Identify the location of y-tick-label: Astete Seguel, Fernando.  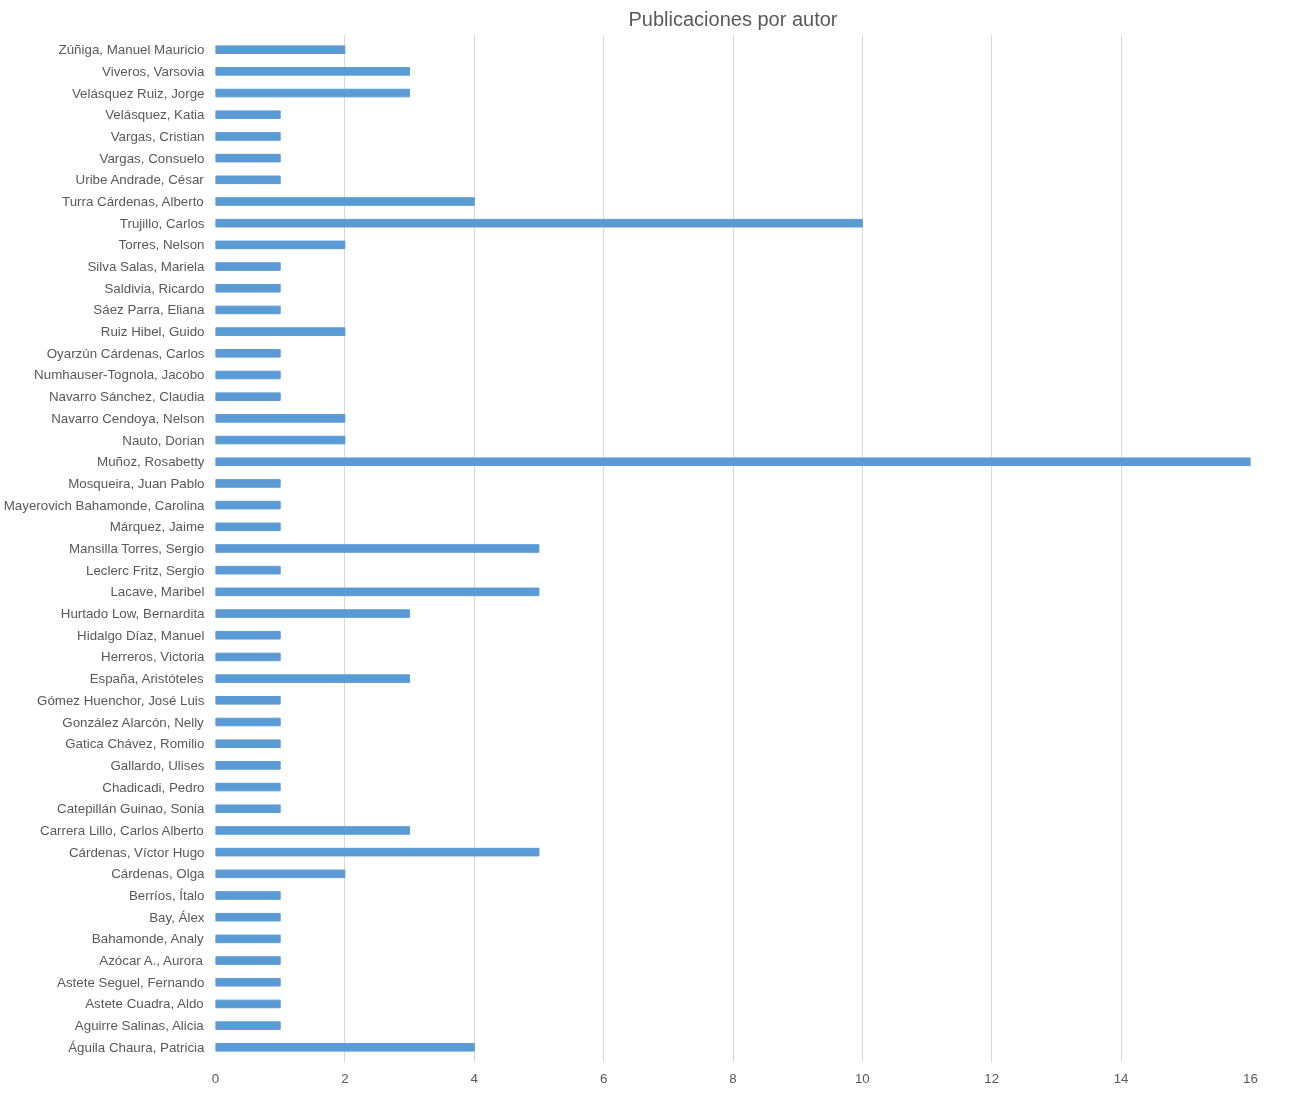
(131, 982).